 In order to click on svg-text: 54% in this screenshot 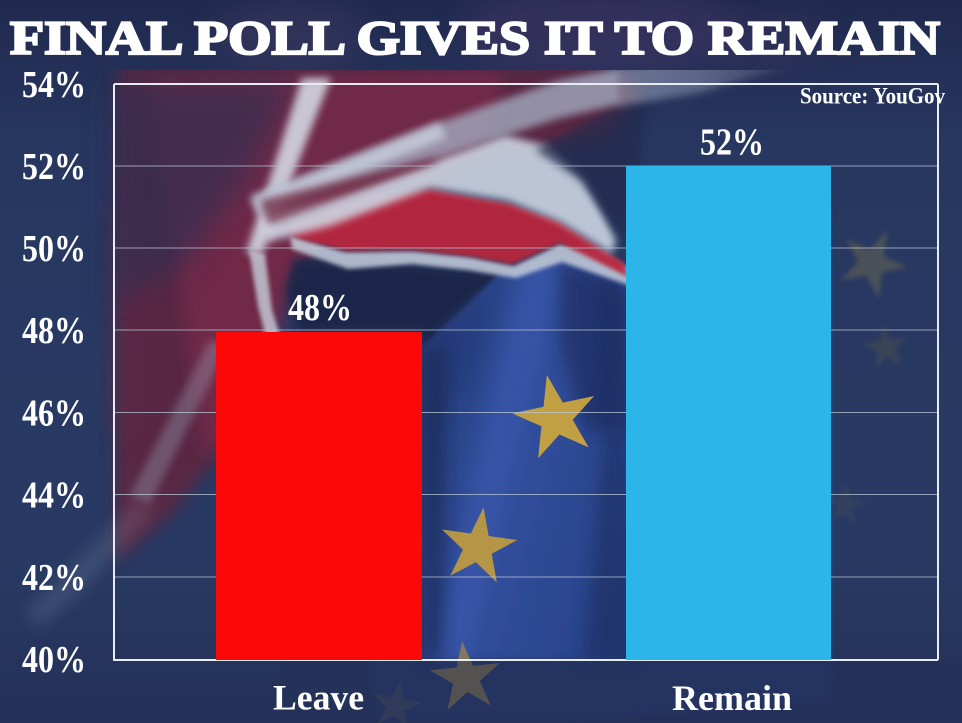, I will do `click(54, 85)`.